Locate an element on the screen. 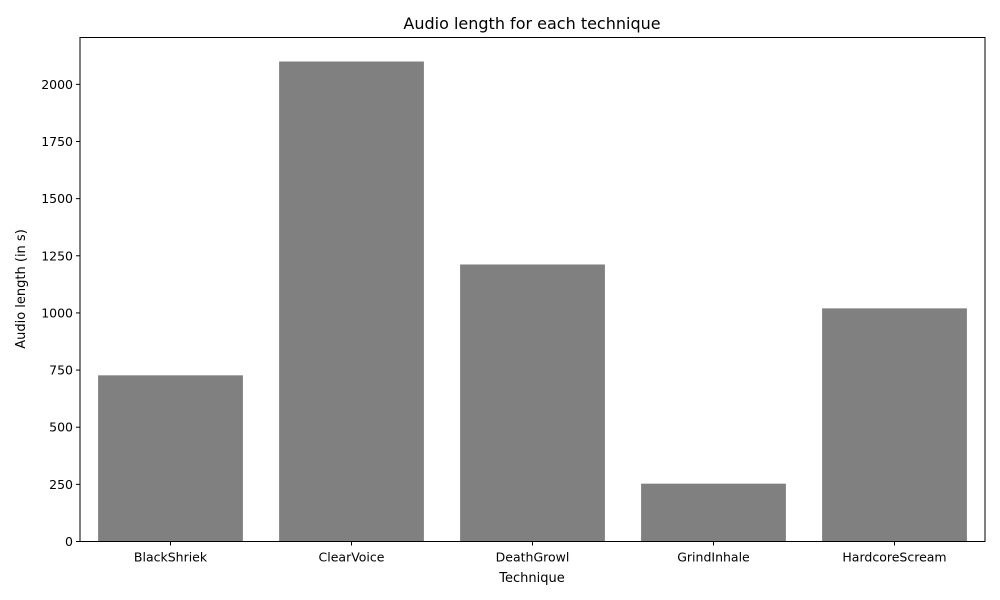 Image resolution: width=1000 pixels, height=600 pixels. bar-HardcoreScream is located at coordinates (894, 425).